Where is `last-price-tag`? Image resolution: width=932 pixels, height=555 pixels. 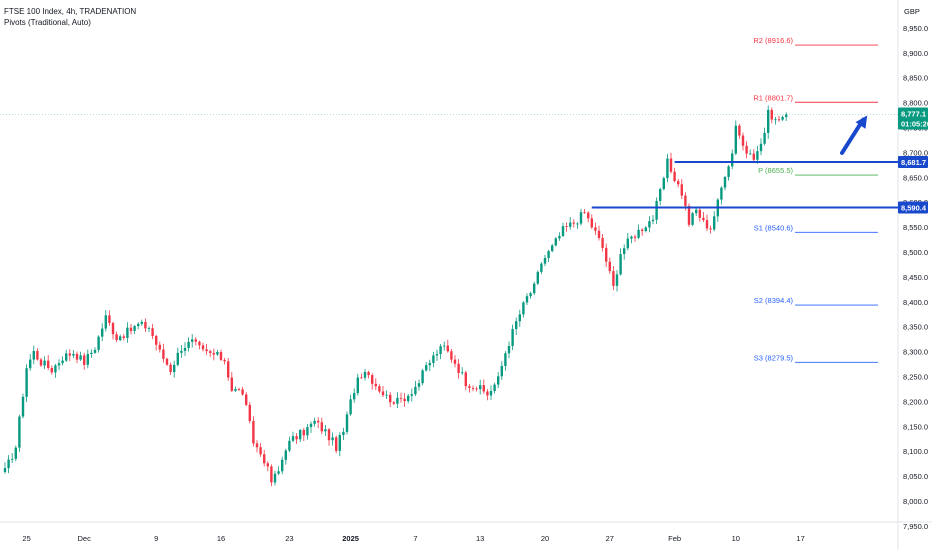 last-price-tag is located at coordinates (913, 118).